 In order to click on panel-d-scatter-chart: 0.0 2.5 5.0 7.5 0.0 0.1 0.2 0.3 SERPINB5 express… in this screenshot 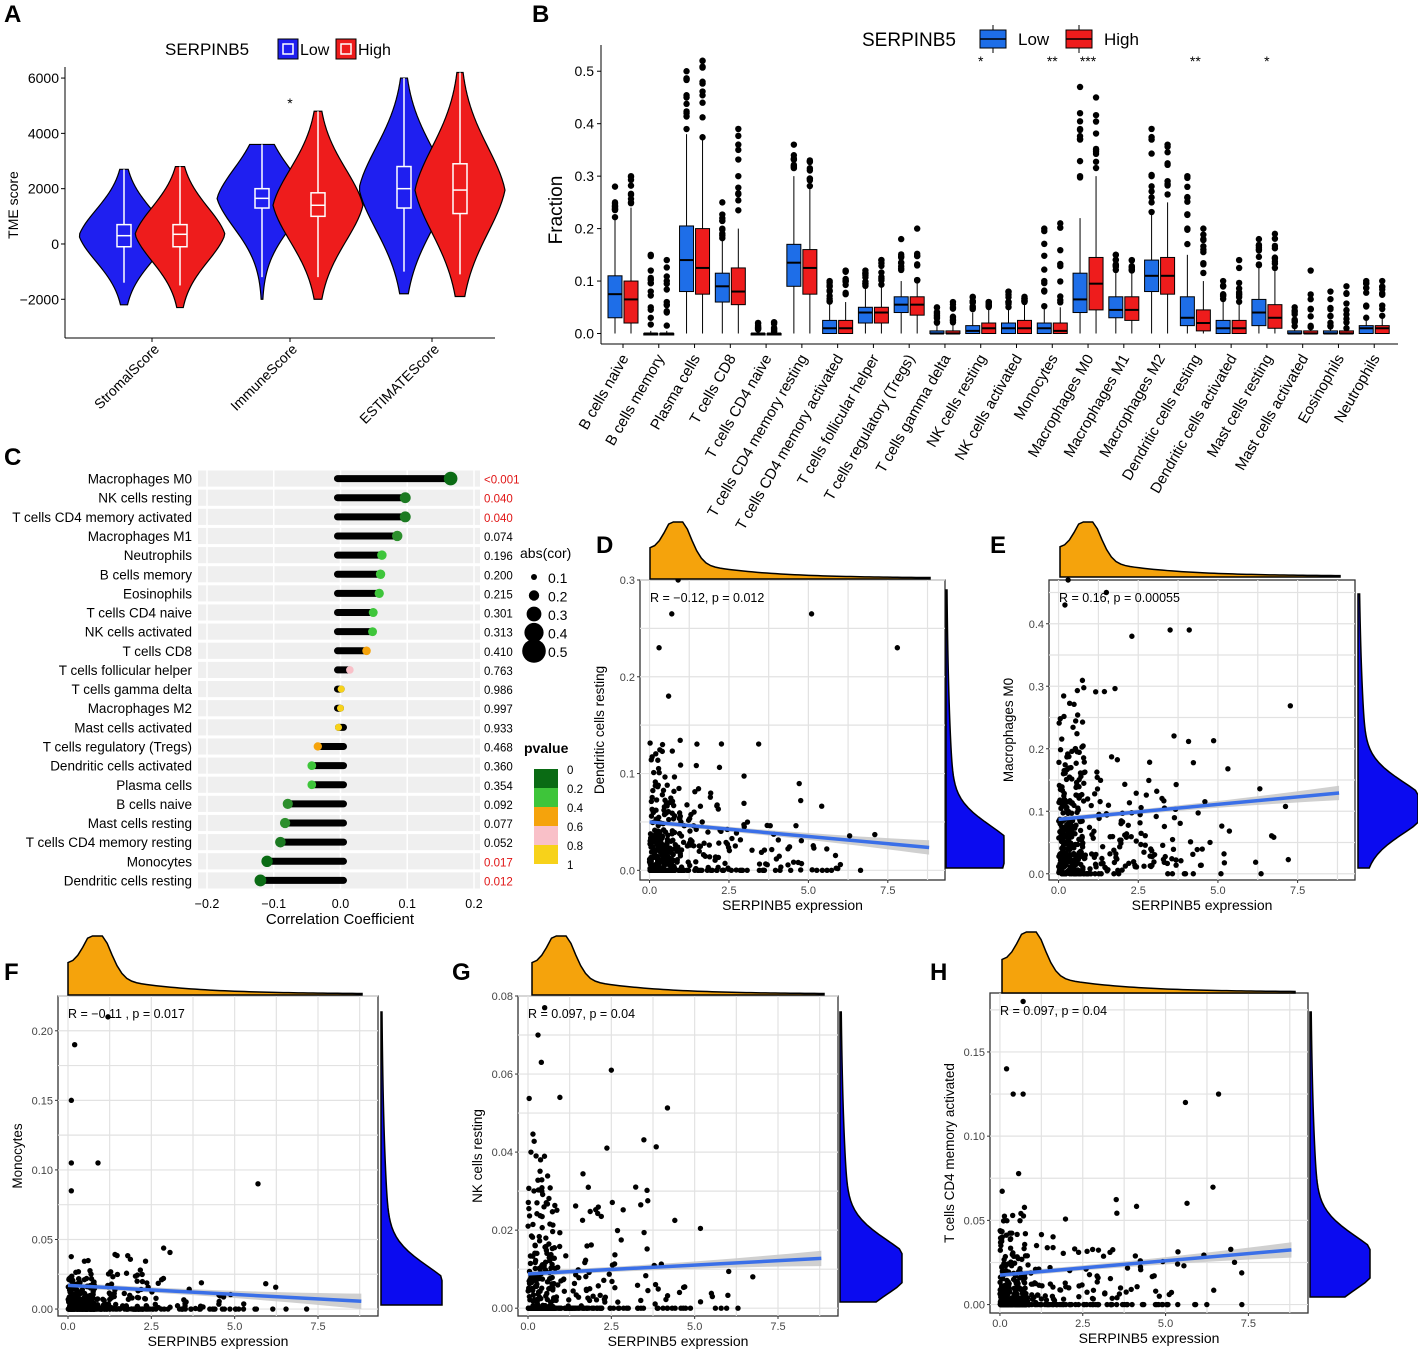, I will do `click(798, 717)`.